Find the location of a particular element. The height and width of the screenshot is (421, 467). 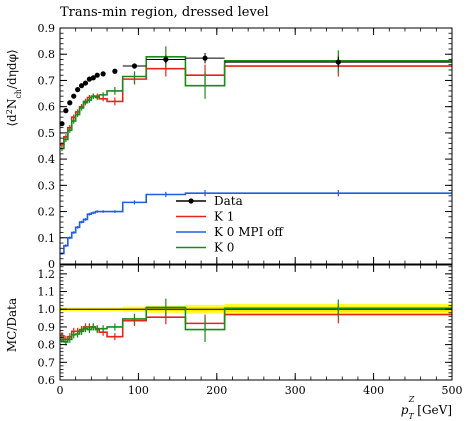

ratio-axis-label: MC/Data is located at coordinates (12, 325).